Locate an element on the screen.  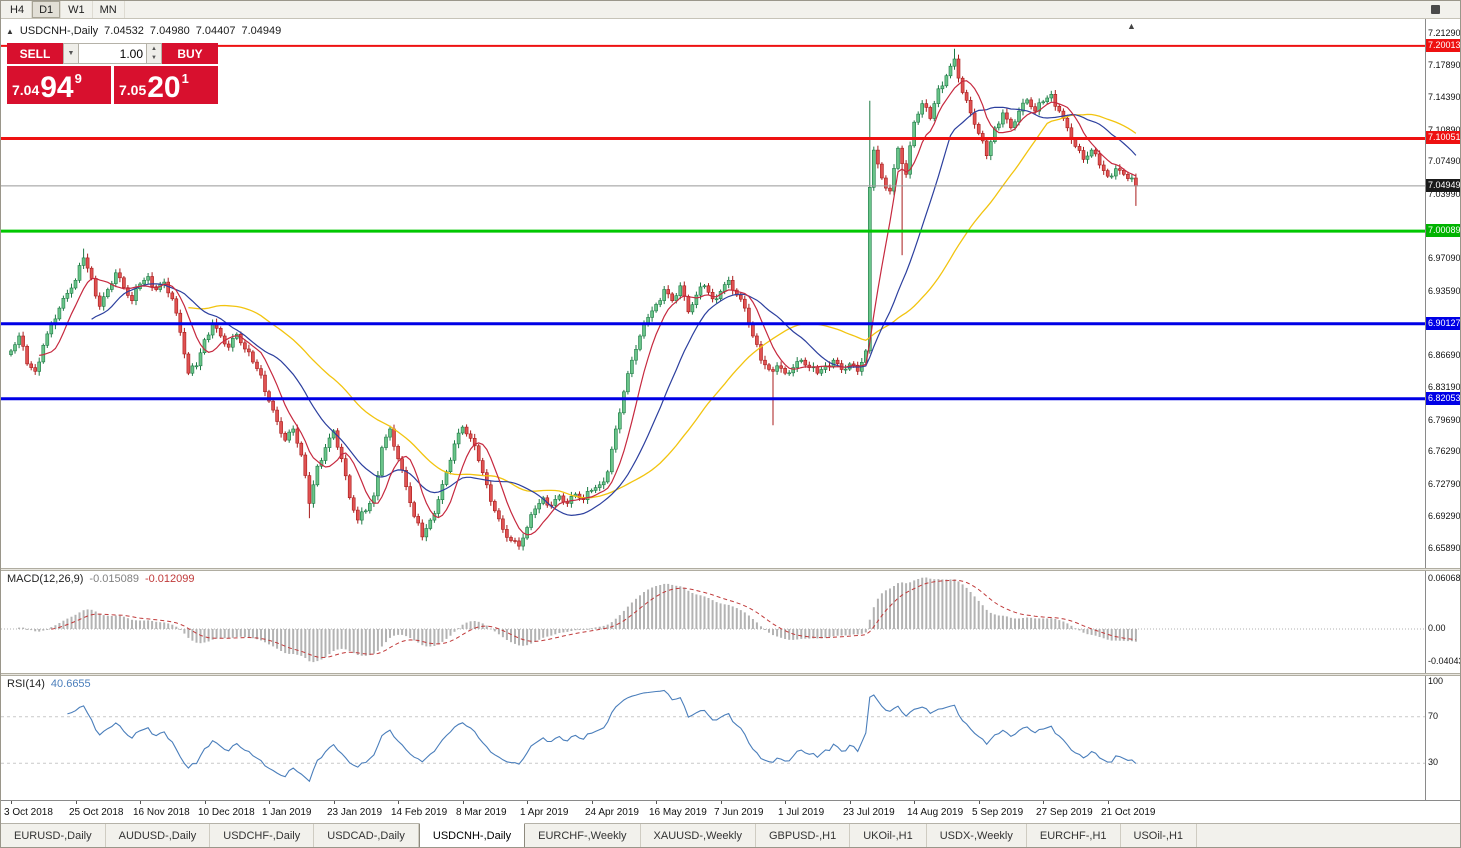
volume-increase-icon: ▲ is located at coordinates (154, 48).